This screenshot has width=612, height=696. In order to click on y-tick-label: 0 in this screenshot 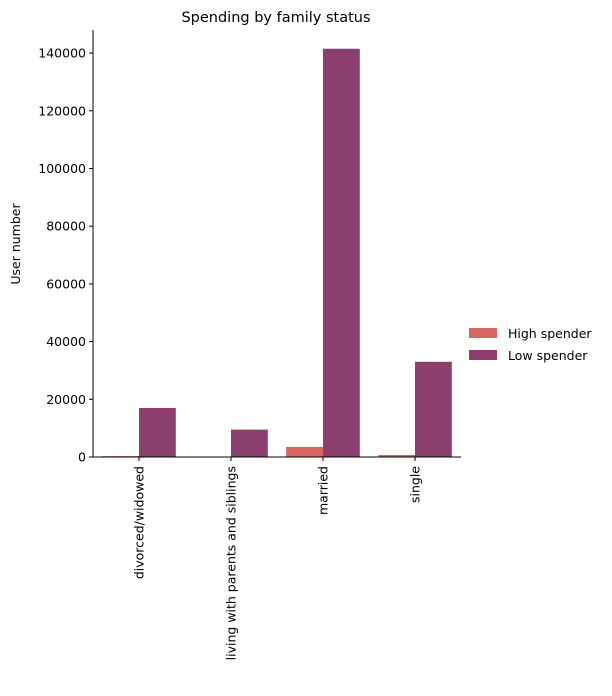, I will do `click(82, 457)`.